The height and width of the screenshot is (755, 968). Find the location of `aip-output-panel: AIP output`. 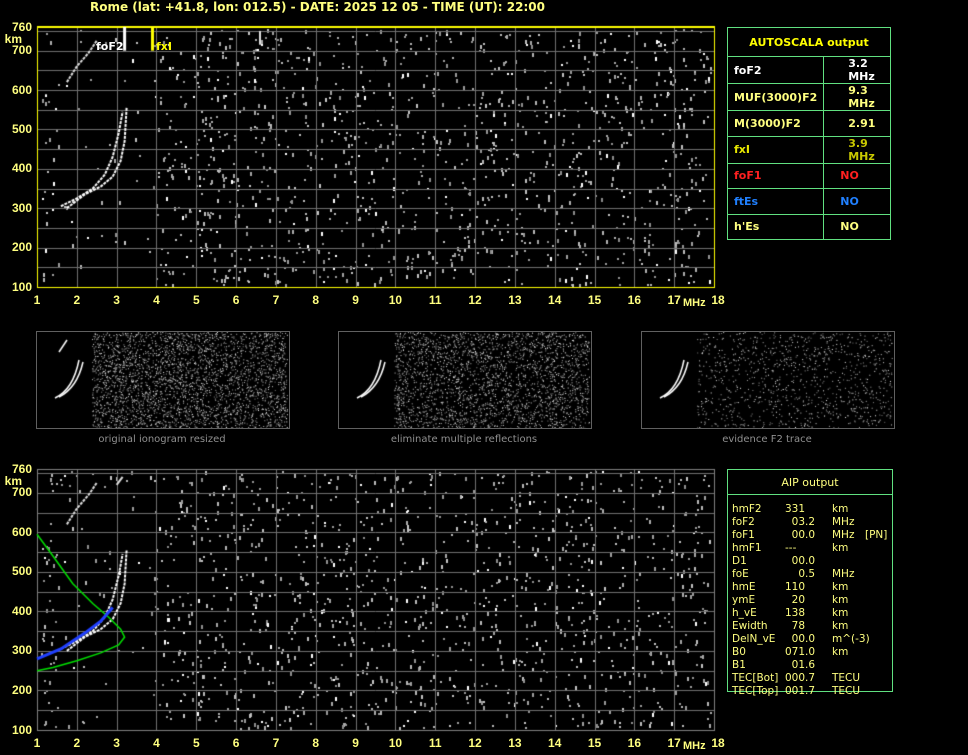

aip-output-panel: AIP output is located at coordinates (810, 580).